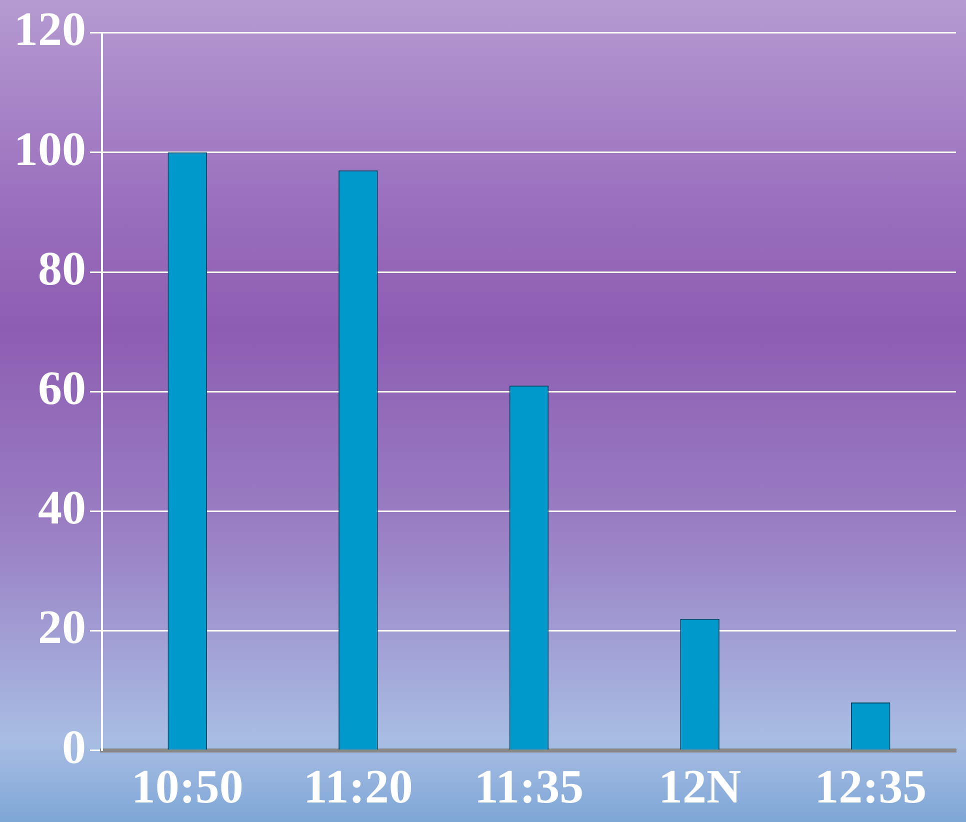  What do you see at coordinates (50, 149) in the screenshot?
I see `y-tick-label: 100` at bounding box center [50, 149].